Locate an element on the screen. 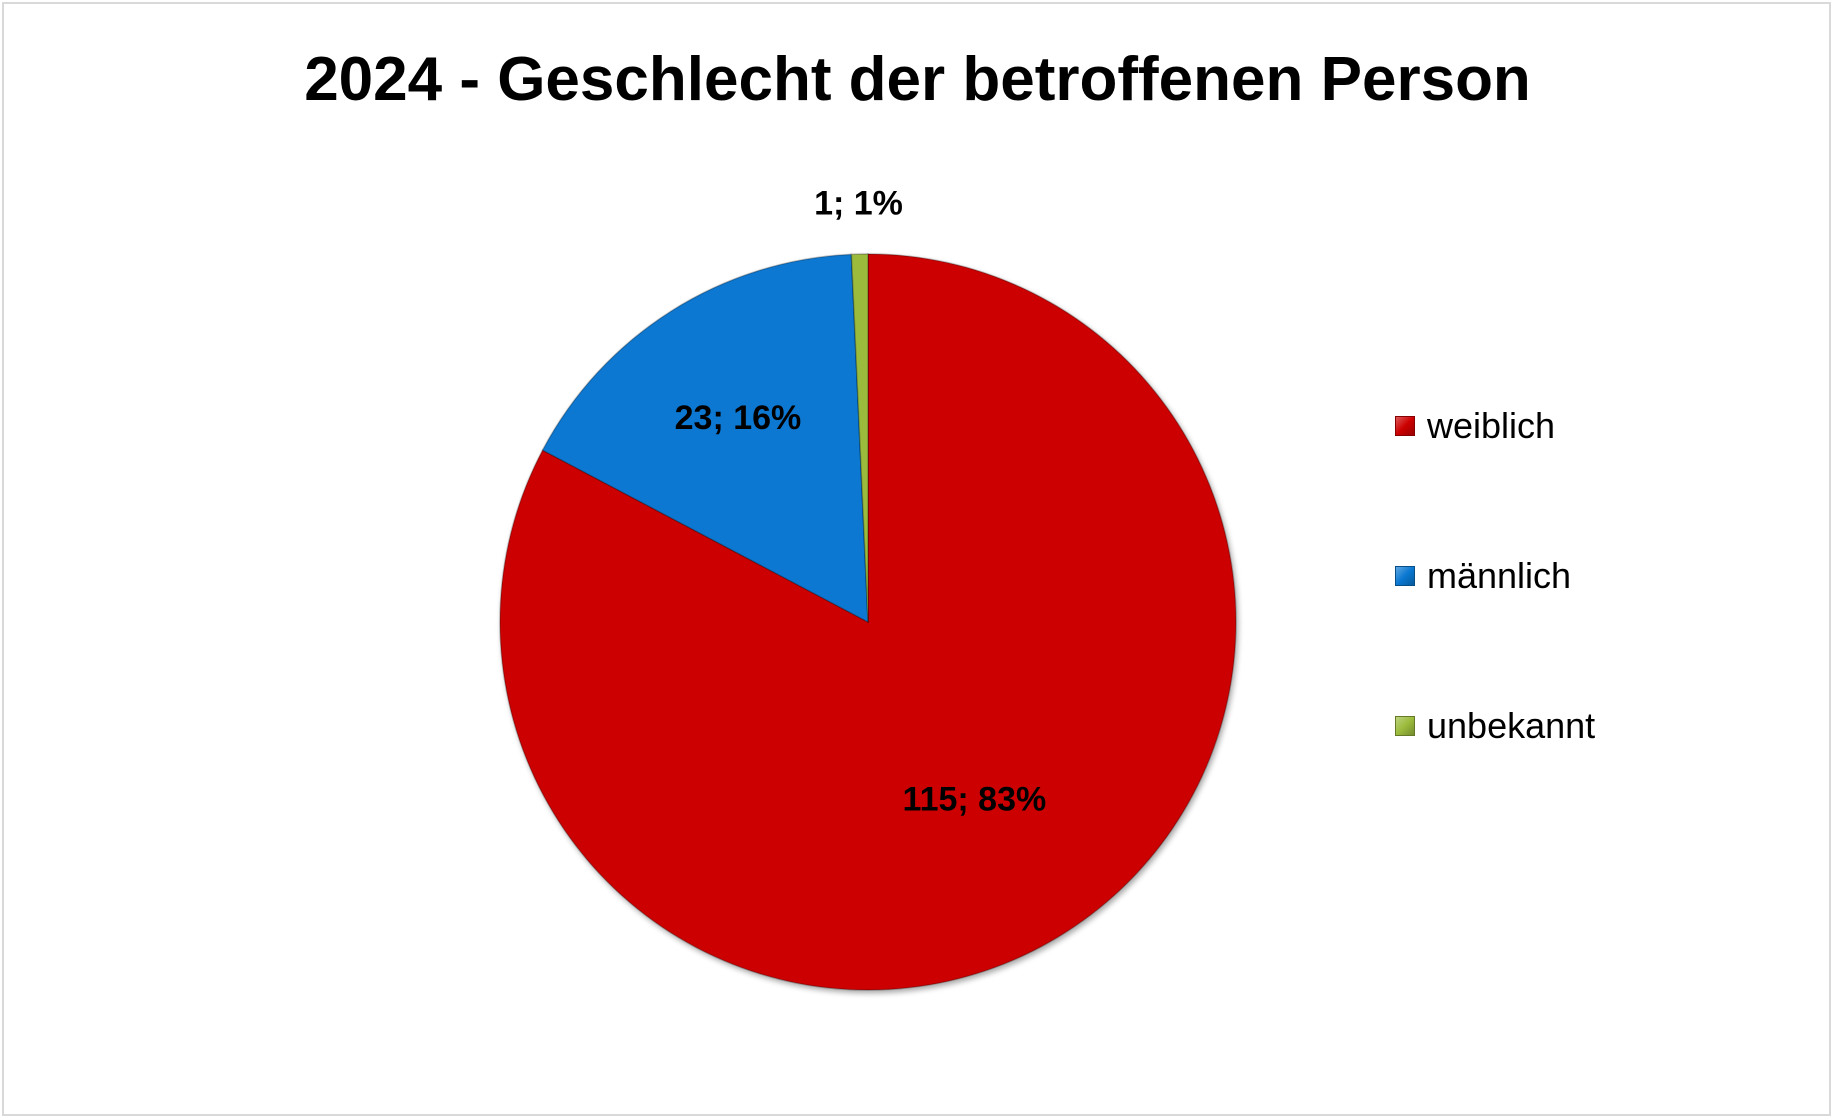 This screenshot has height=1120, width=1835. data-label-2: 1; 1% is located at coordinates (858, 204).